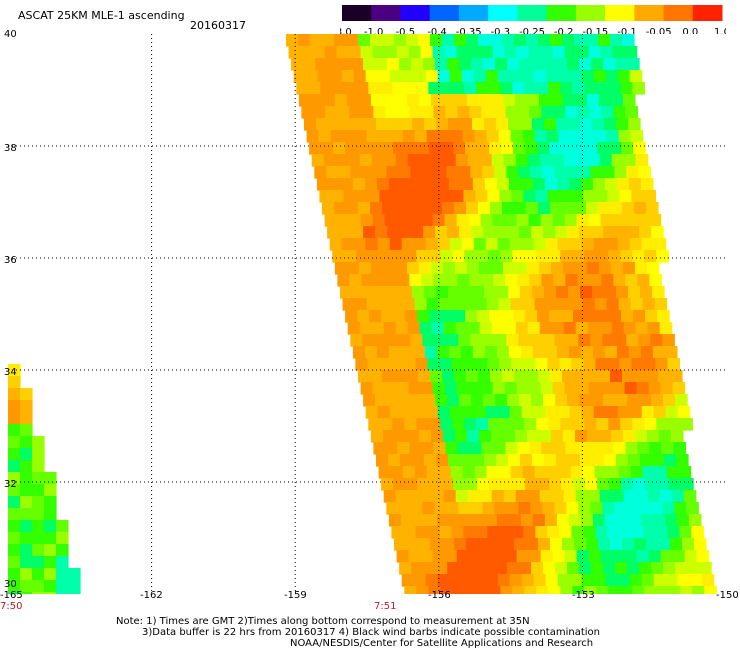 This screenshot has width=740, height=650. Describe the element at coordinates (564, 32) in the screenshot. I see `colorbar-label: -0.2` at that location.